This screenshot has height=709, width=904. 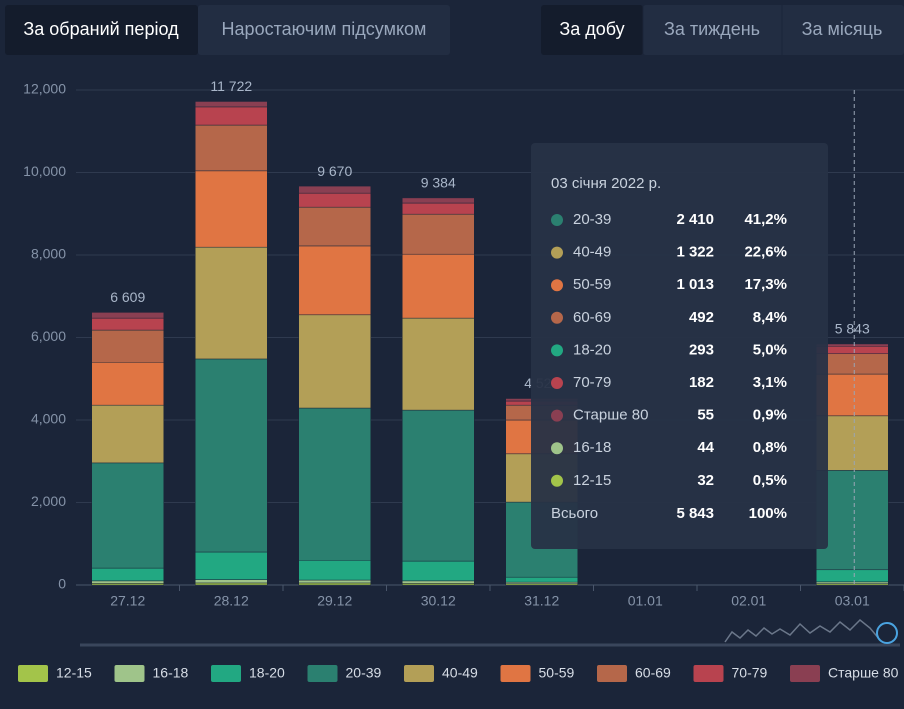 I want to click on y-tick-label: 0, so click(x=62, y=584).